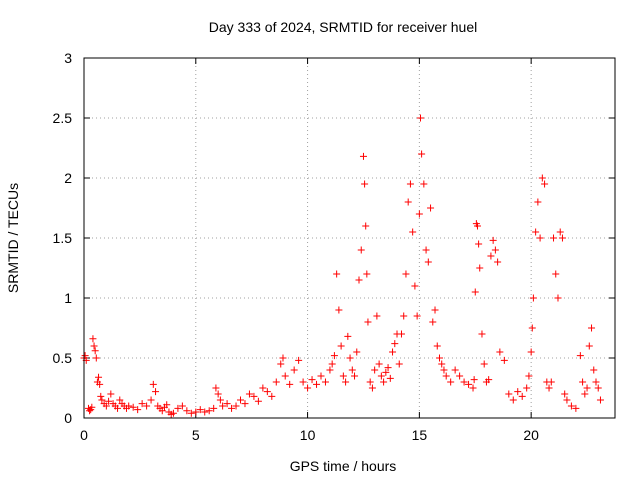 The width and height of the screenshot is (640, 480). I want to click on y-tick-label: 0.5, so click(63, 358).